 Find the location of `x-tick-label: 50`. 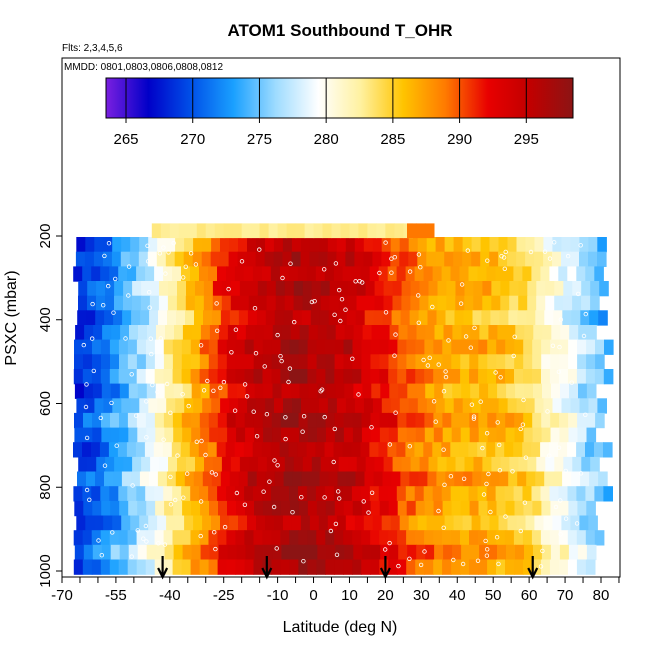

x-tick-label: 50 is located at coordinates (493, 595).